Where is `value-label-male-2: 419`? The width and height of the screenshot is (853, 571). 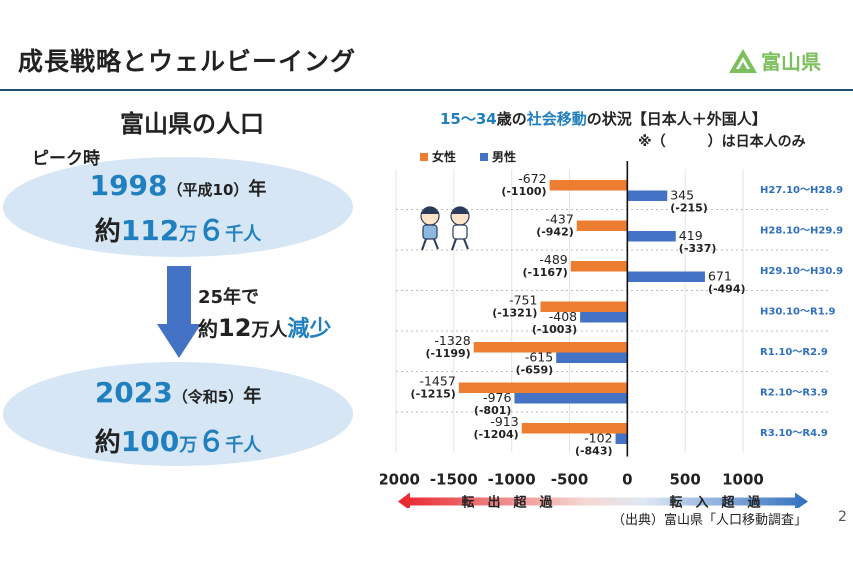
value-label-male-2: 419 is located at coordinates (691, 235).